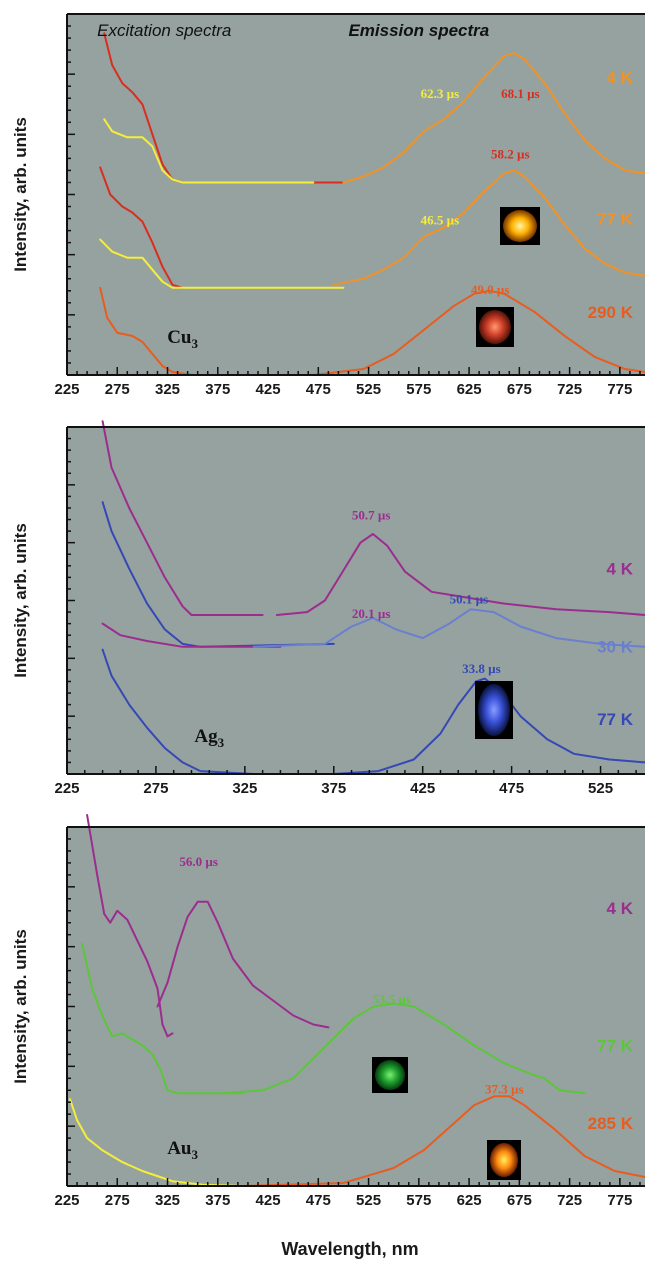 Image resolution: width=645 pixels, height=1266 pixels. What do you see at coordinates (440, 220) in the screenshot?
I see `lifetime-label: 46.5 µs` at bounding box center [440, 220].